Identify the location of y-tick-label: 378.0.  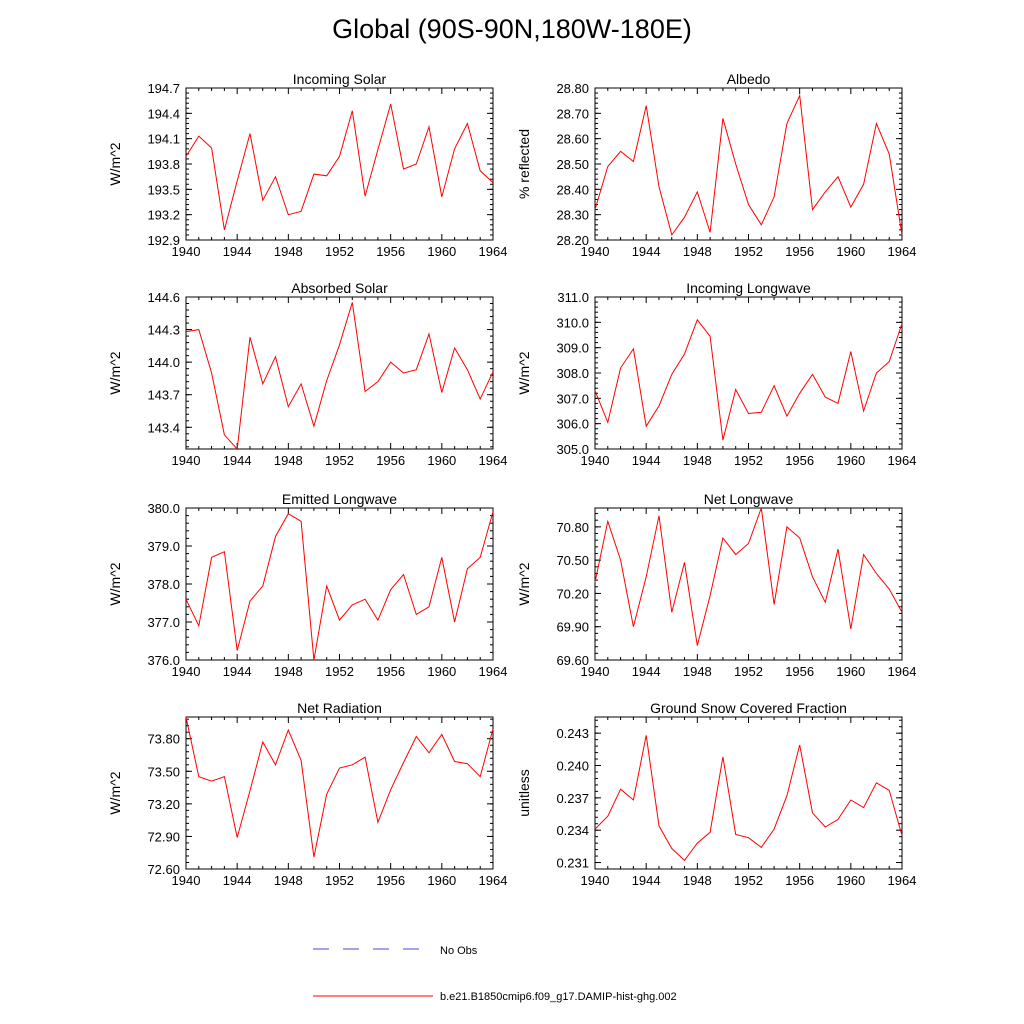
(163, 584).